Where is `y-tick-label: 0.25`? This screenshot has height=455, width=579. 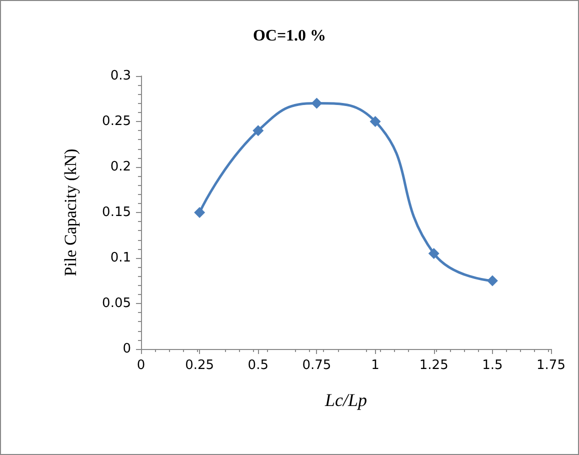 y-tick-label: 0.25 is located at coordinates (116, 121).